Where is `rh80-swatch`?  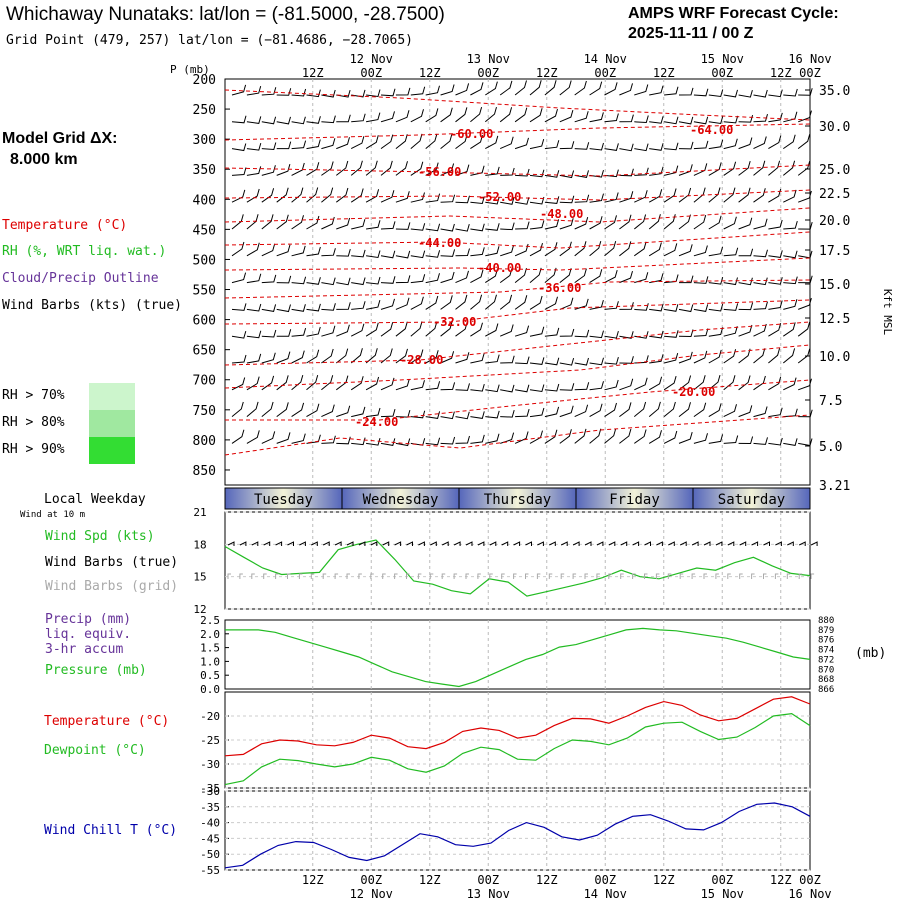 rh80-swatch is located at coordinates (112, 423).